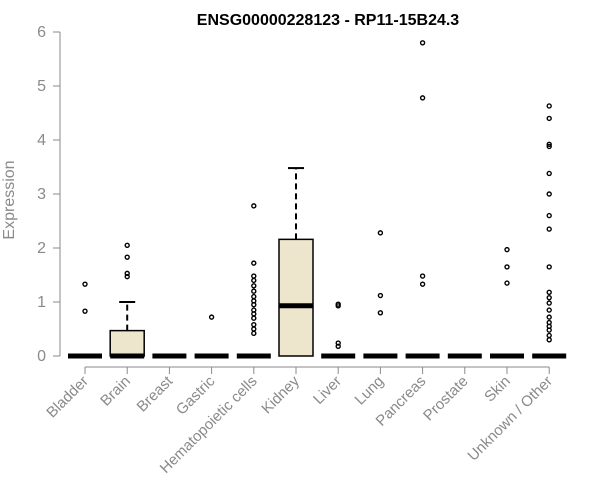  What do you see at coordinates (41, 356) in the screenshot?
I see `y-tick-label: 0` at bounding box center [41, 356].